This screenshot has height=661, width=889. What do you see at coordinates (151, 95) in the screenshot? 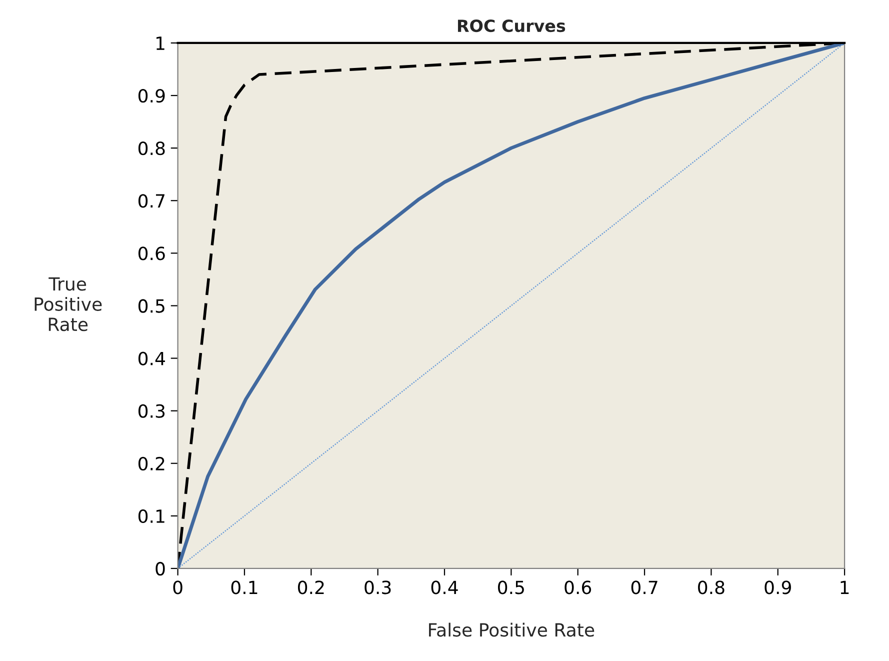
I see `y-tick-label: 0.9` at bounding box center [151, 95].